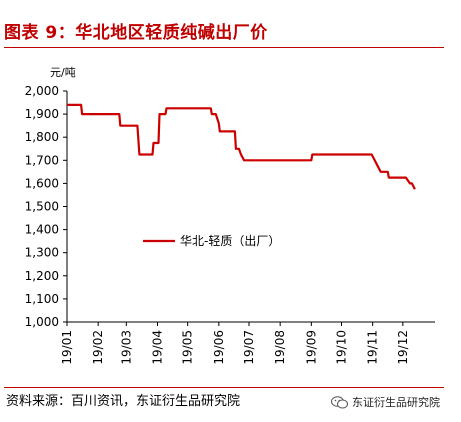  Describe the element at coordinates (123, 401) in the screenshot. I see `source-note: 资料来源：百川资讯，东证衍生品研究院` at that location.